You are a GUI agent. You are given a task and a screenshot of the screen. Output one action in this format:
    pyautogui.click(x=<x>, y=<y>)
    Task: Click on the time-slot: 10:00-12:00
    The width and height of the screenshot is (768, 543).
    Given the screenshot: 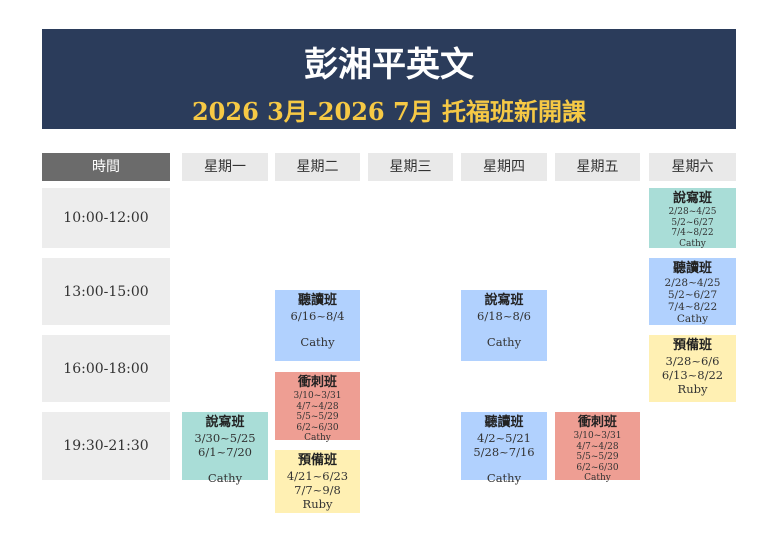 What is the action you would take?
    pyautogui.click(x=106, y=218)
    